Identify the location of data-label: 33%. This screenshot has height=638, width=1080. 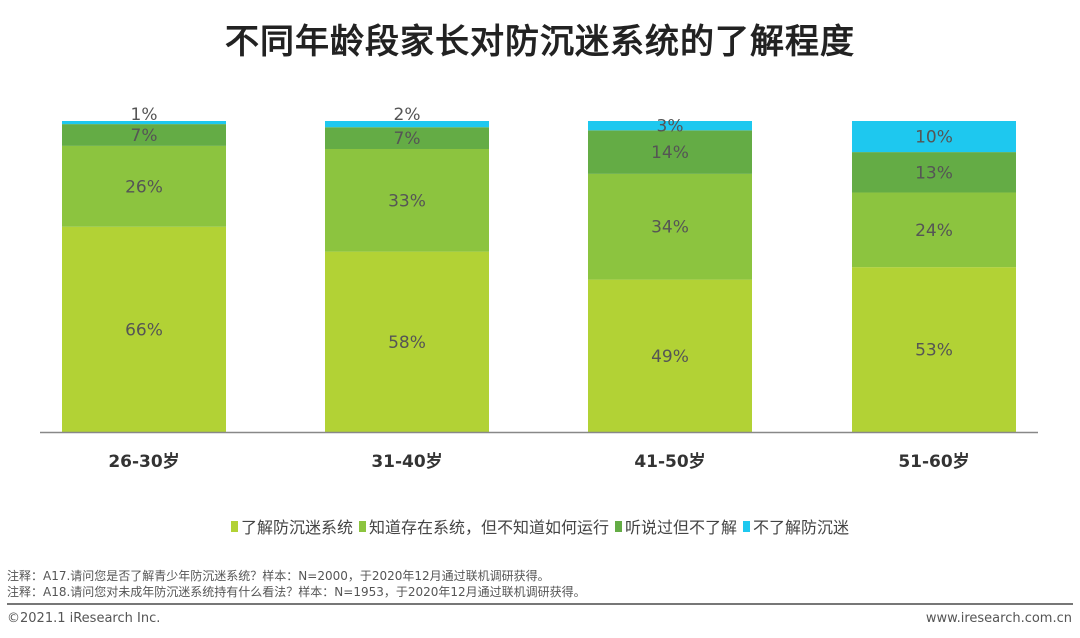
(407, 201).